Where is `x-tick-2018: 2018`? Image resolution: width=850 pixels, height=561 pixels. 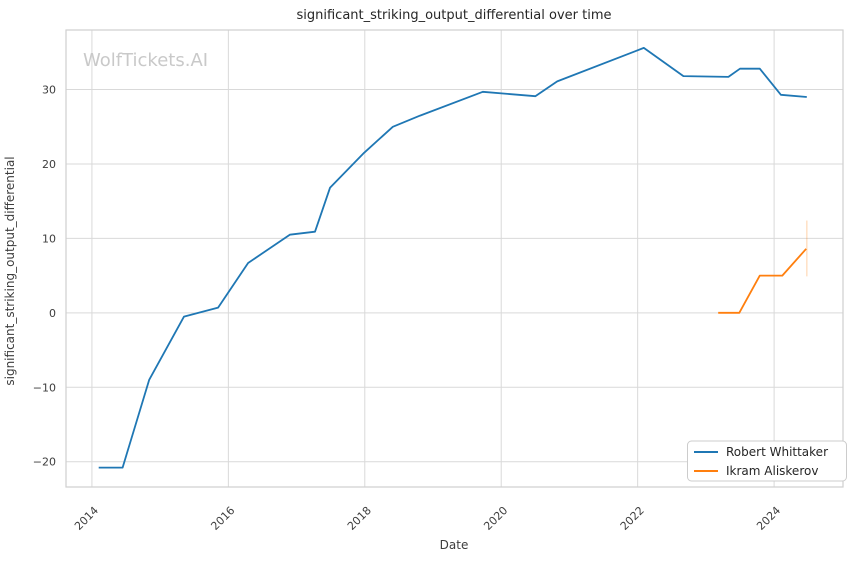 x-tick-2018: 2018 is located at coordinates (359, 518).